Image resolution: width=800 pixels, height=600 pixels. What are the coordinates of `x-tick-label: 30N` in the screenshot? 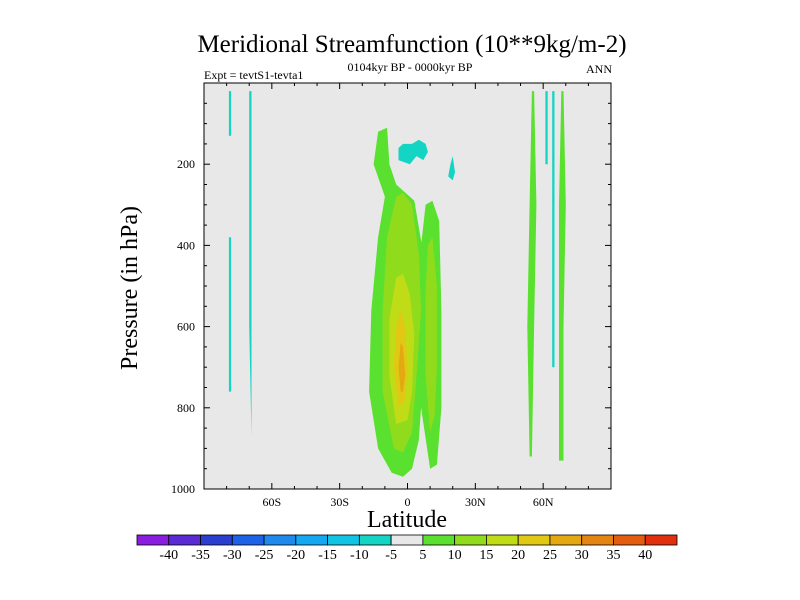 It's located at (475, 502).